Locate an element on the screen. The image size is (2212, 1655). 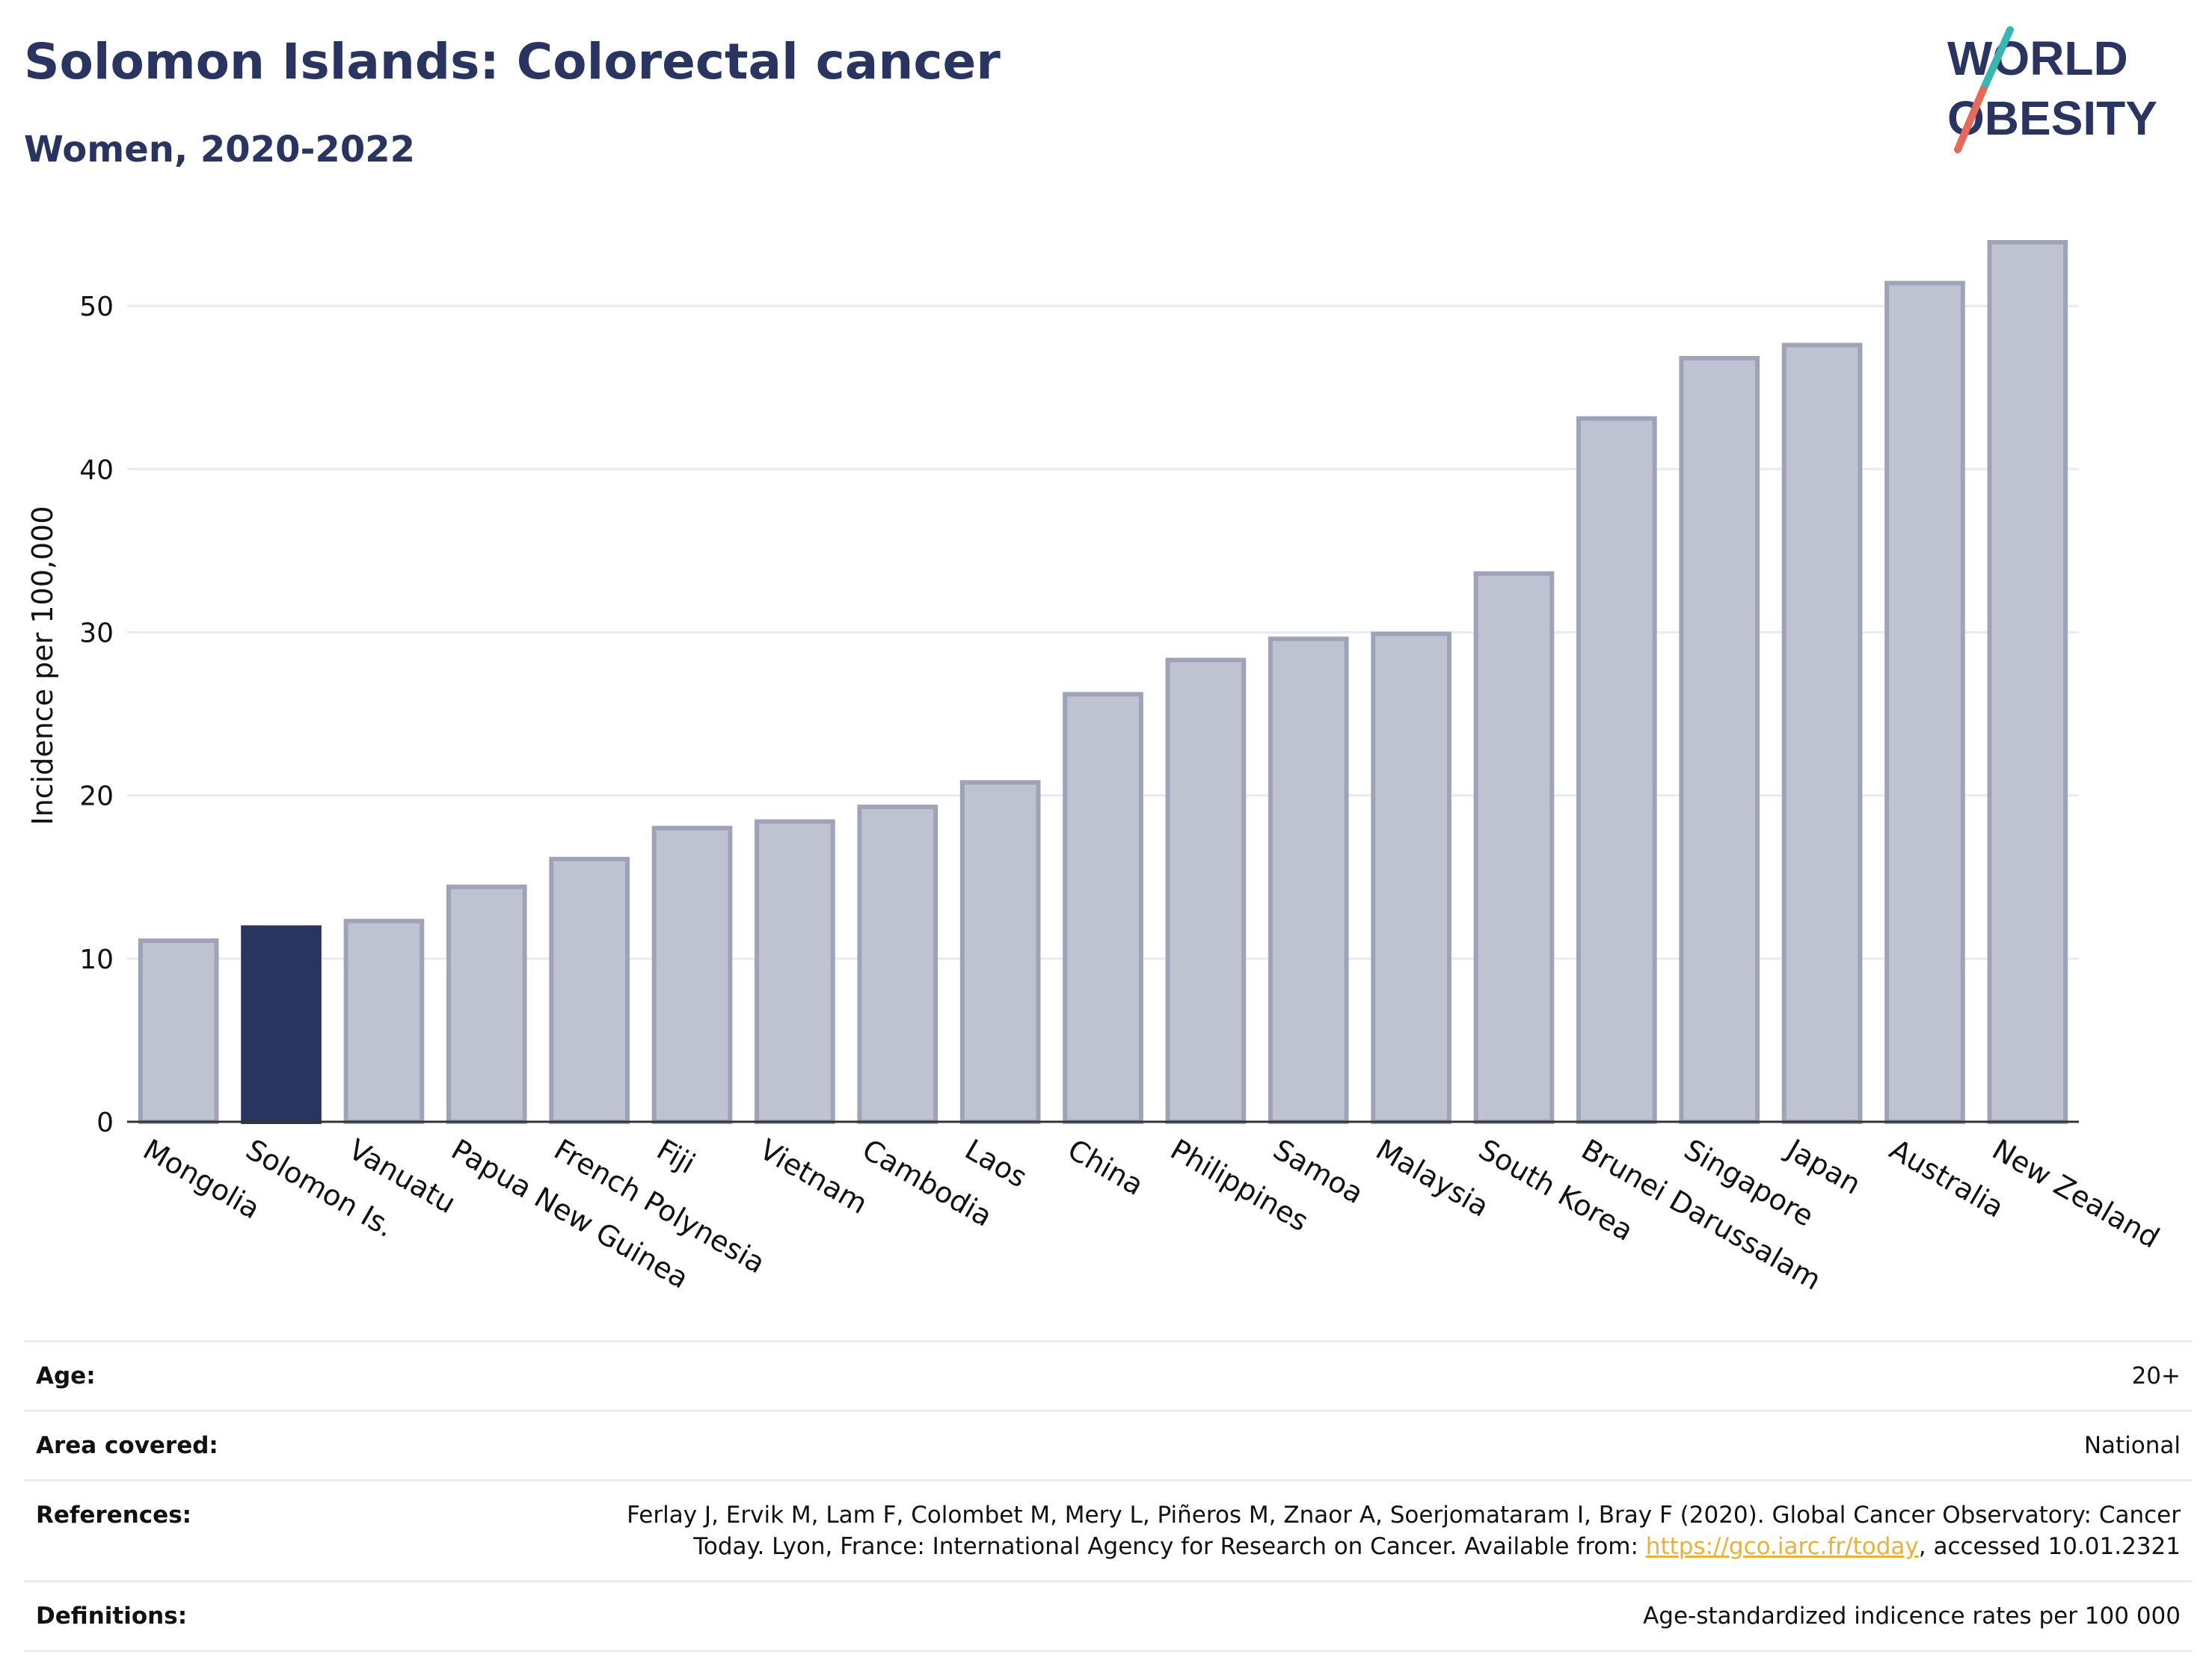
bar-china is located at coordinates (1103, 908).